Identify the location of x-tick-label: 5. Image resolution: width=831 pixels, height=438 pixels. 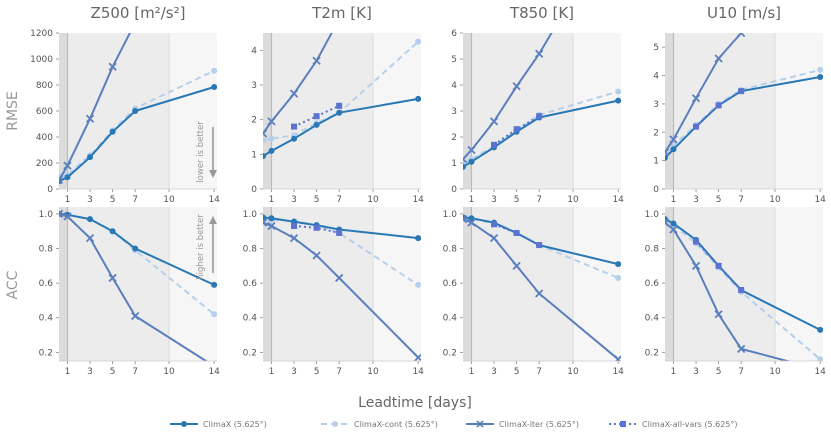
(113, 372).